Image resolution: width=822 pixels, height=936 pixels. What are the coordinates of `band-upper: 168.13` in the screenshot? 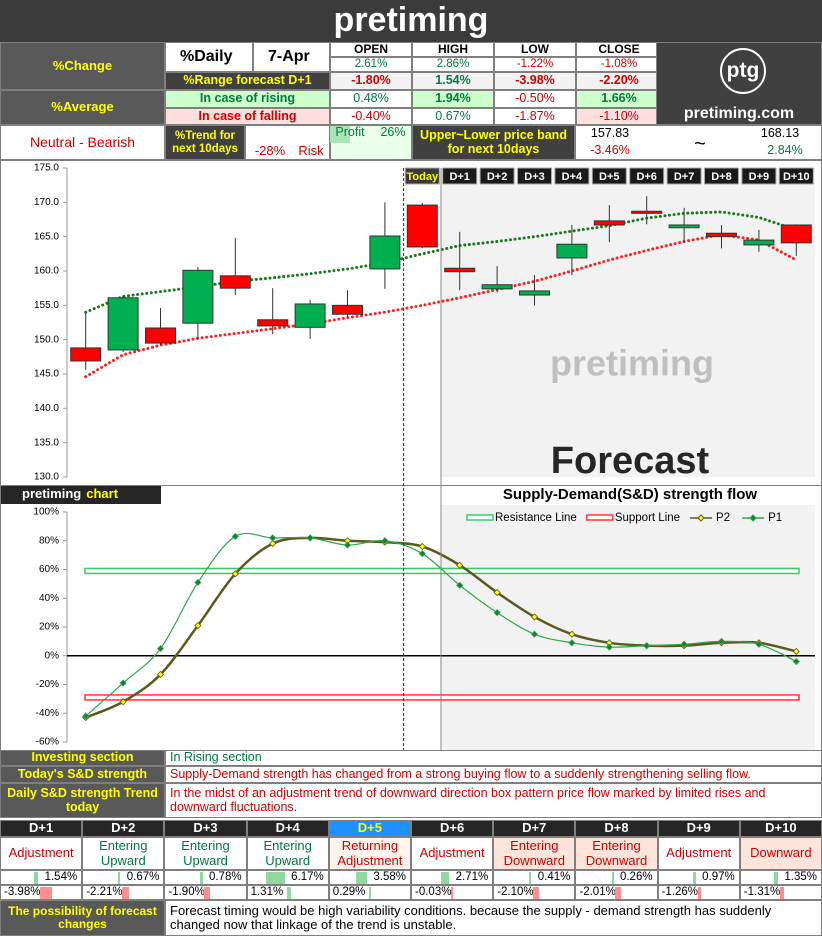 It's located at (780, 133).